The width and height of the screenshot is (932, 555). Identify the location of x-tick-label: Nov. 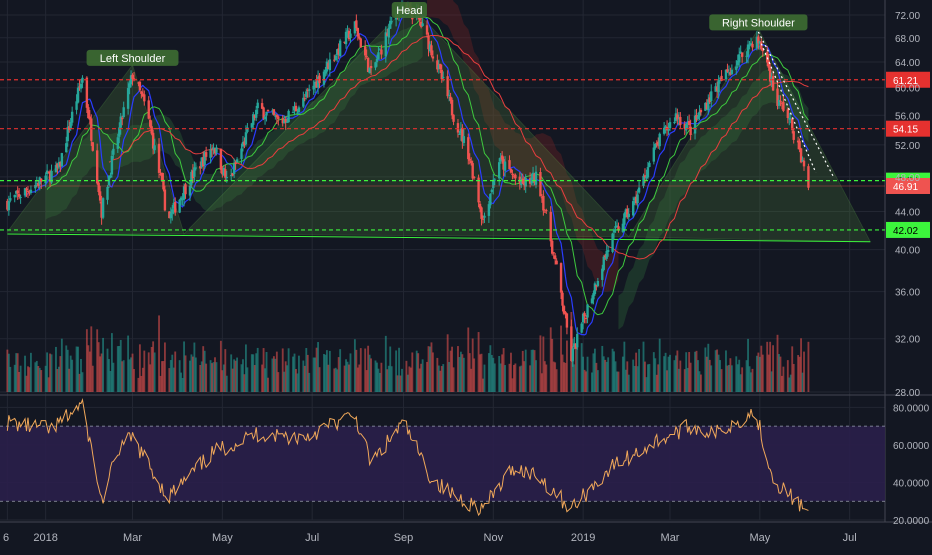
(494, 538).